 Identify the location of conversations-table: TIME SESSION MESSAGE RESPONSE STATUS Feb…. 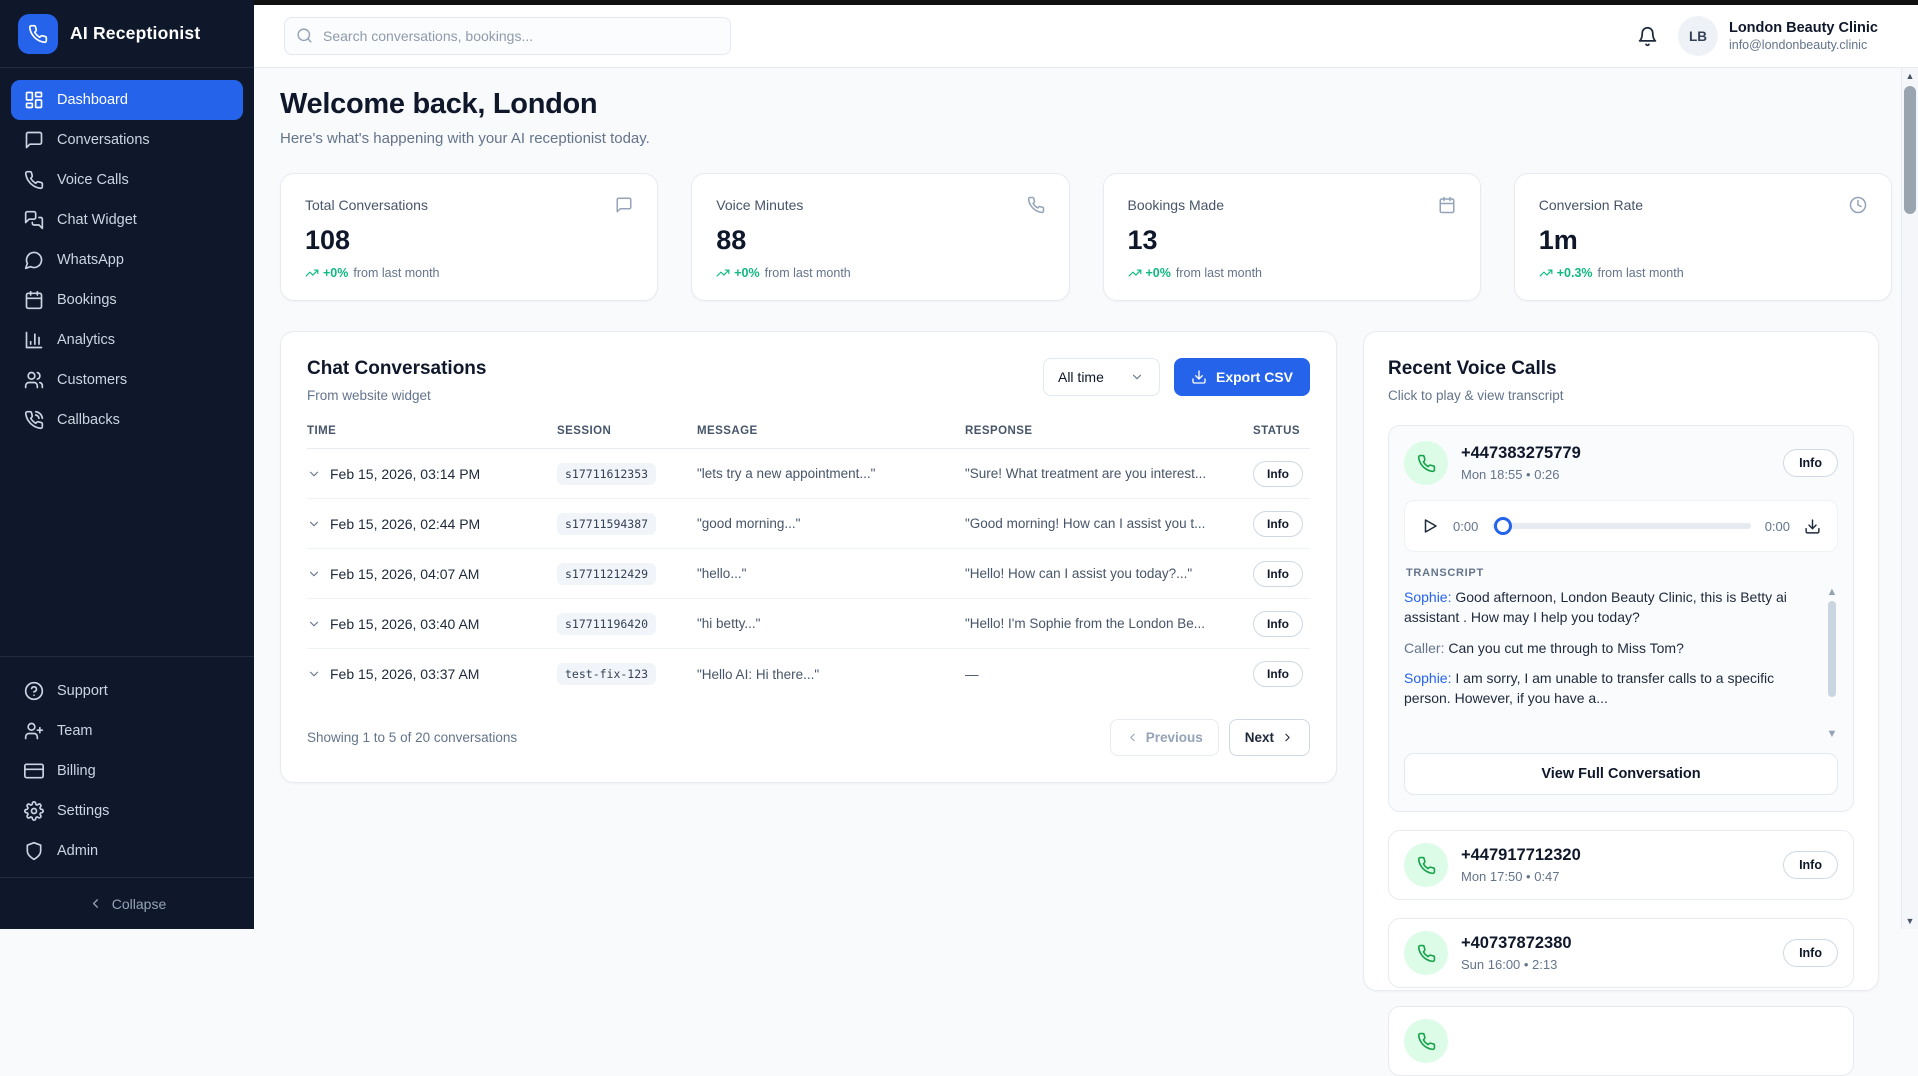
(808, 562).